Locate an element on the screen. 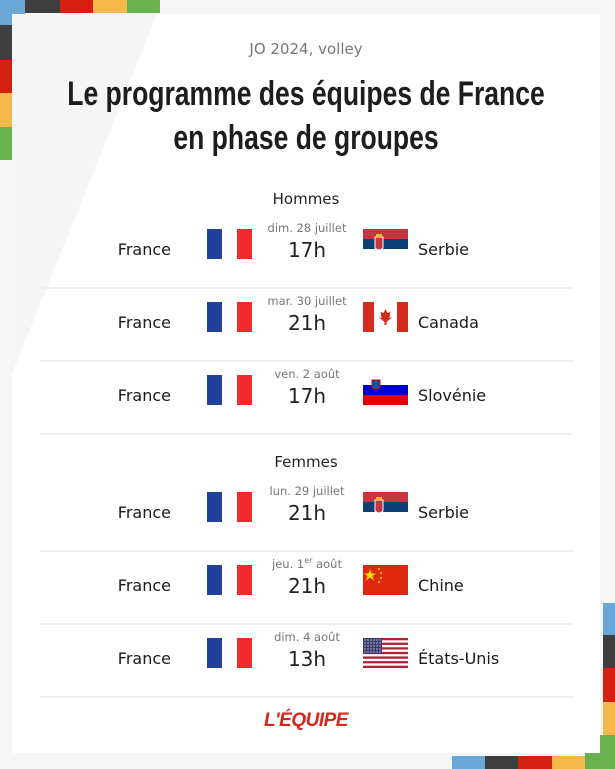 The height and width of the screenshot is (769, 615). date-text: mar. 30 juillet is located at coordinates (307, 301).